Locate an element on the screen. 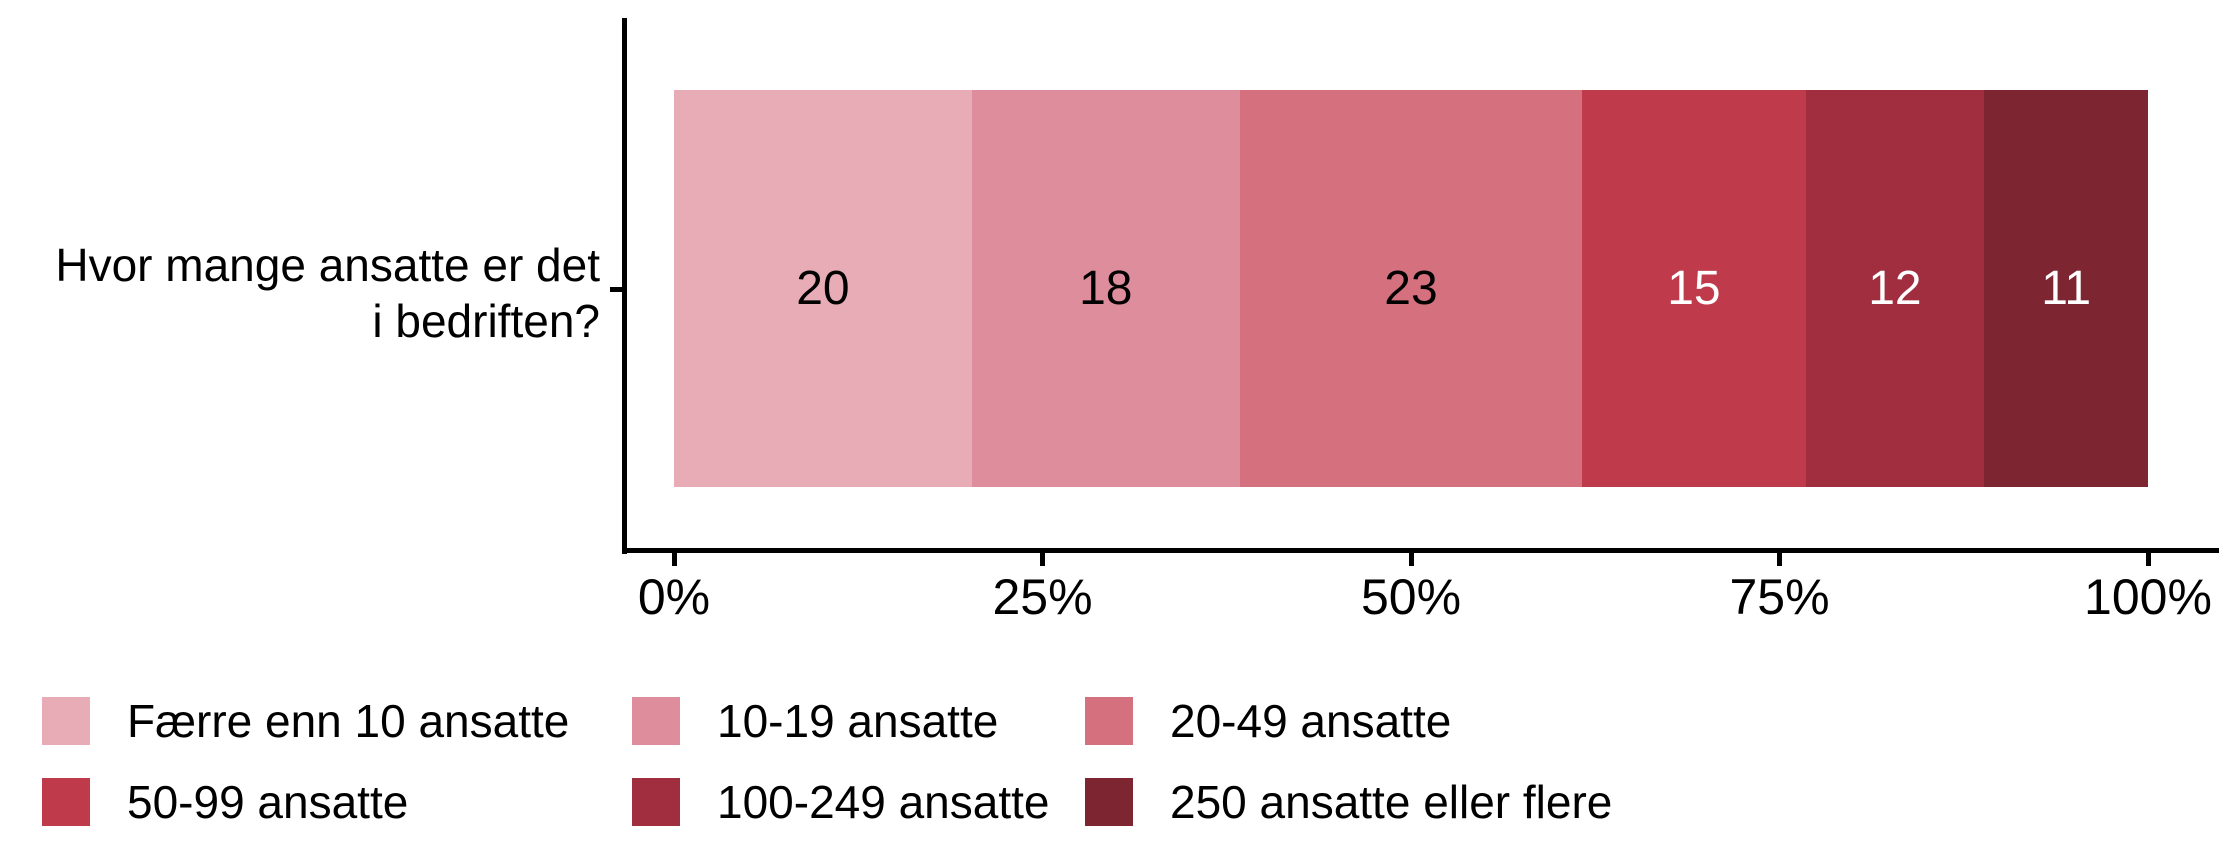 This screenshot has height=867, width=2240. y-axis-line is located at coordinates (624, 286).